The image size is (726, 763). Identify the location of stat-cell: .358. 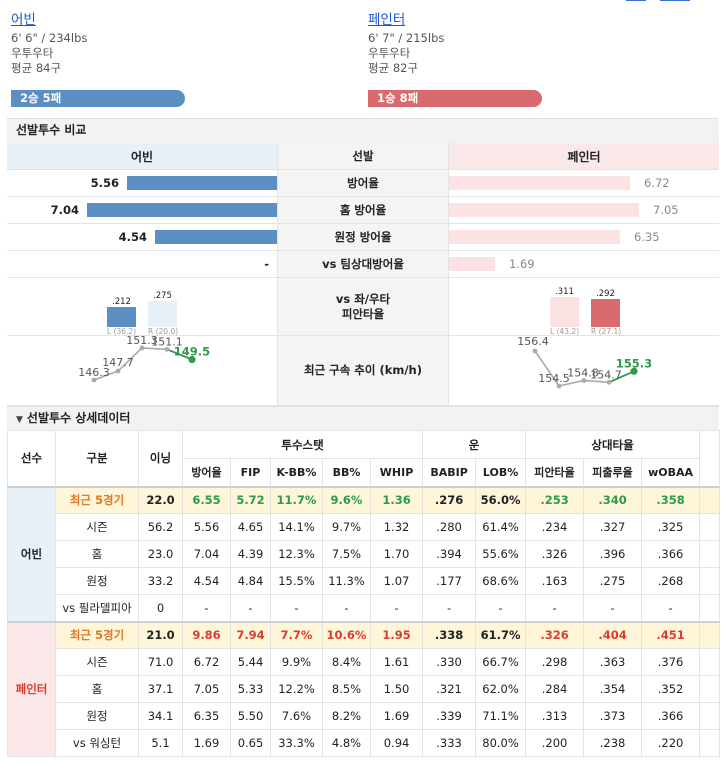
(671, 499).